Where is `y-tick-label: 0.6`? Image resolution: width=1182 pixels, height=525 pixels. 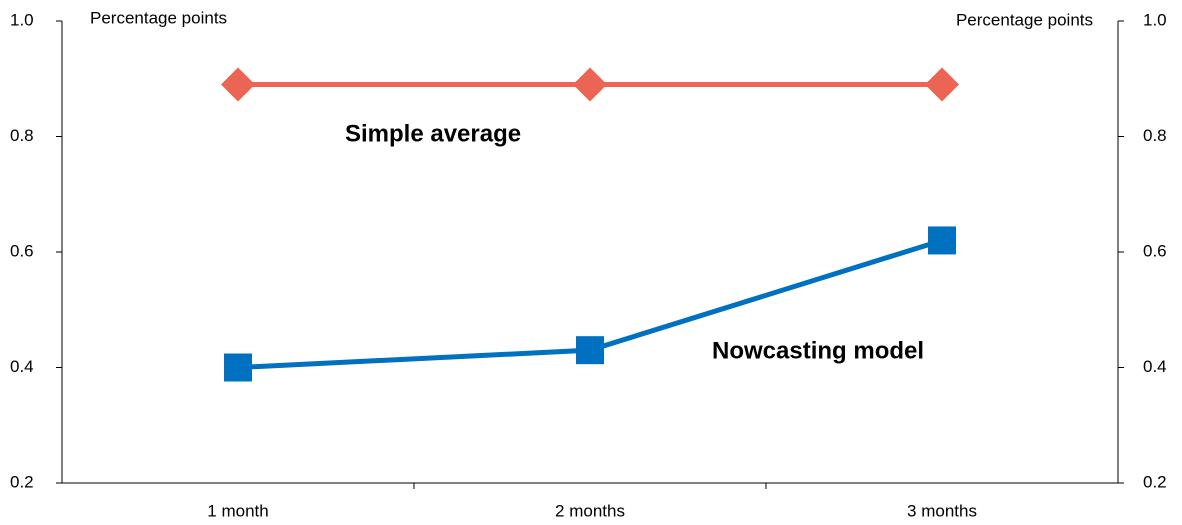
y-tick-label: 0.6 is located at coordinates (22, 250).